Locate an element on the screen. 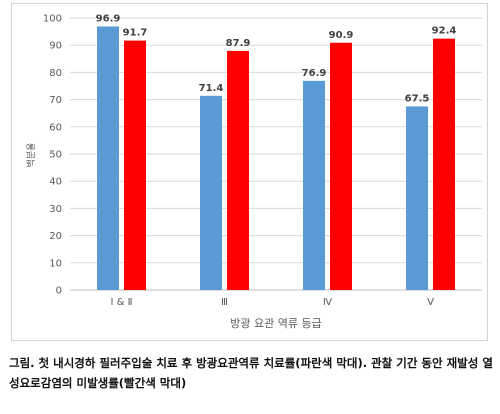 The width and height of the screenshot is (500, 414). data-label: 87.9 is located at coordinates (238, 43).